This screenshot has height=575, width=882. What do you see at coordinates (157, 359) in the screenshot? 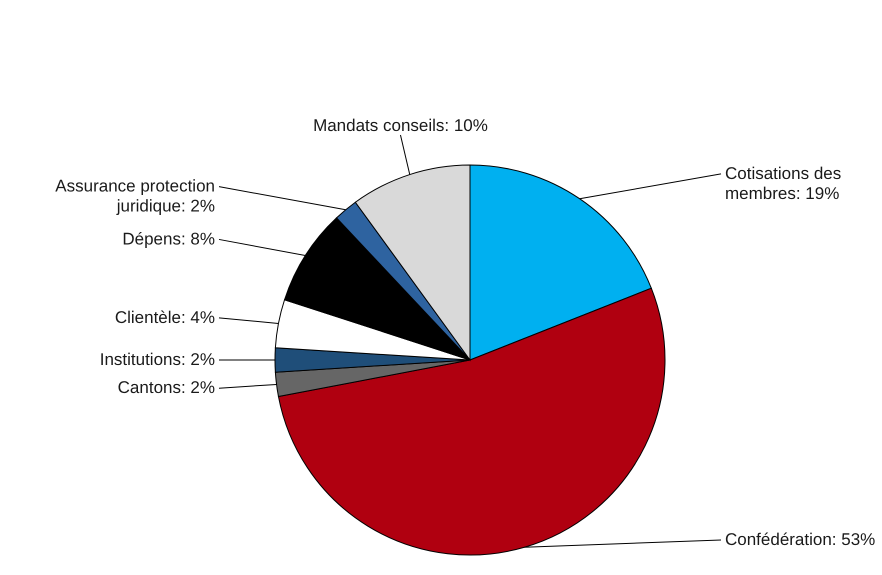
I see `slice-label: Institutions: 2%` at bounding box center [157, 359].